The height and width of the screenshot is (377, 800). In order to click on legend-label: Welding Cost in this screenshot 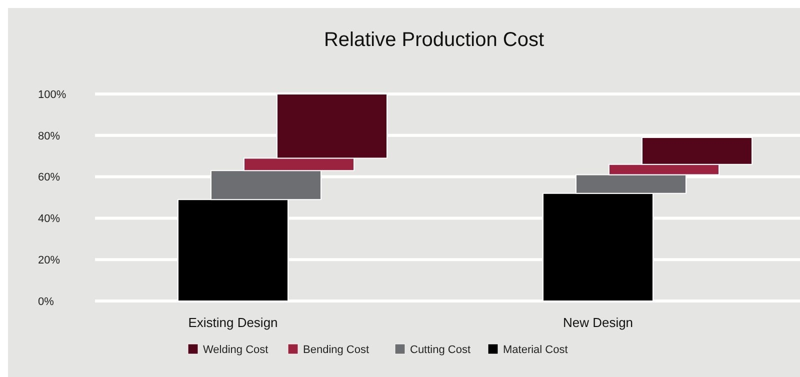, I will do `click(235, 350)`.